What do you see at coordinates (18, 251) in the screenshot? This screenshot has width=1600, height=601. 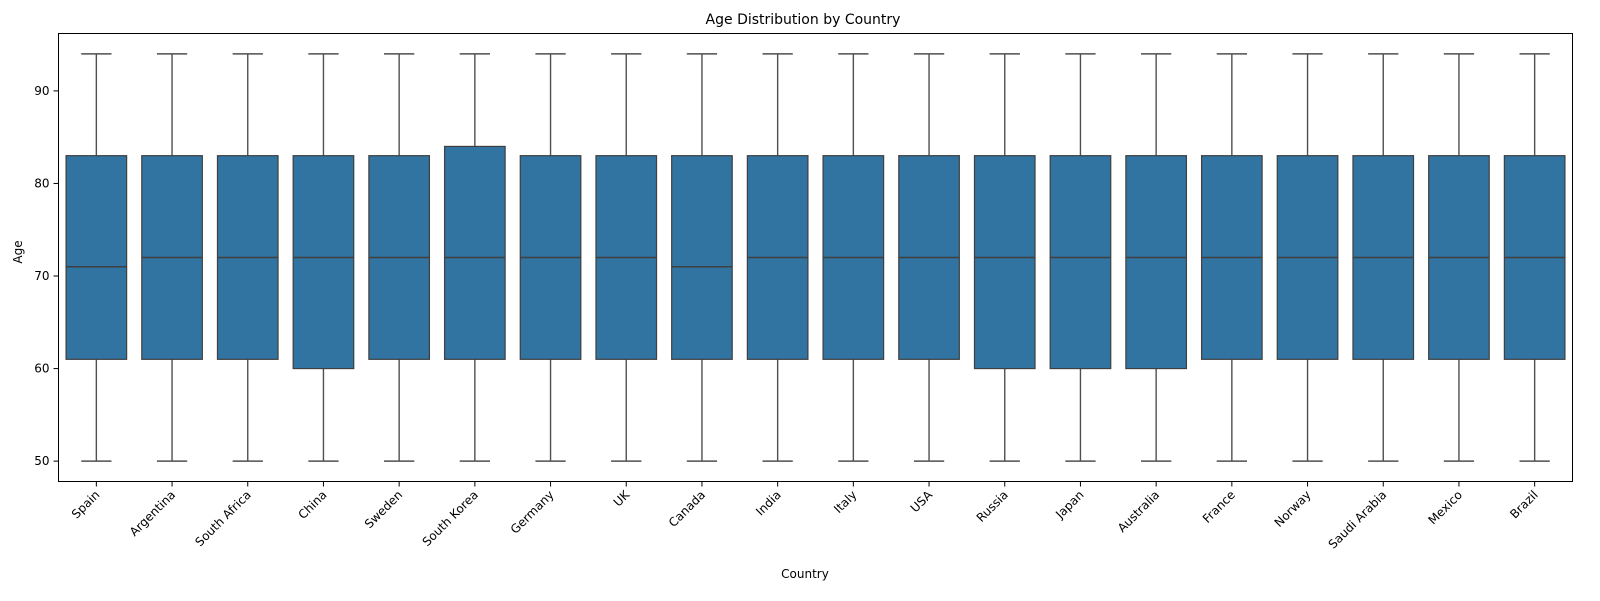 I see `y-axis-label: Age` at bounding box center [18, 251].